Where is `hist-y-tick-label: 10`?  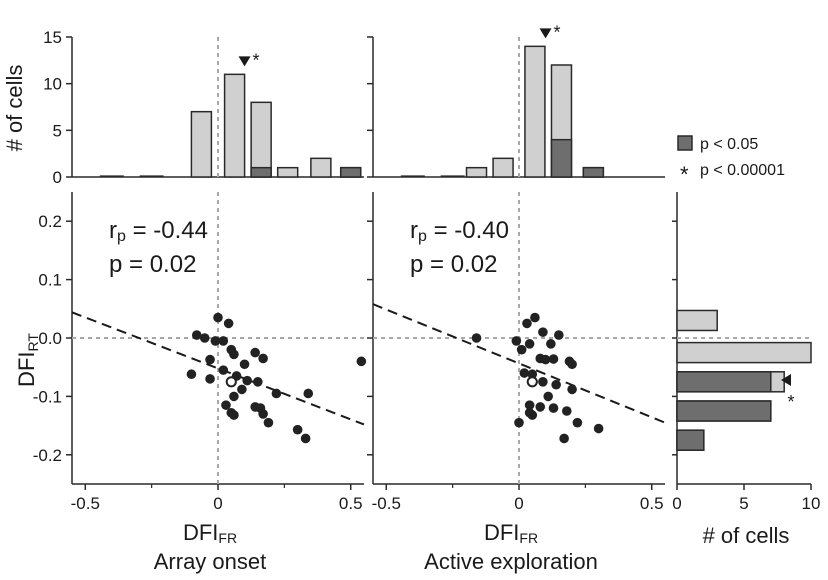
hist-y-tick-label: 10 is located at coordinates (52, 84).